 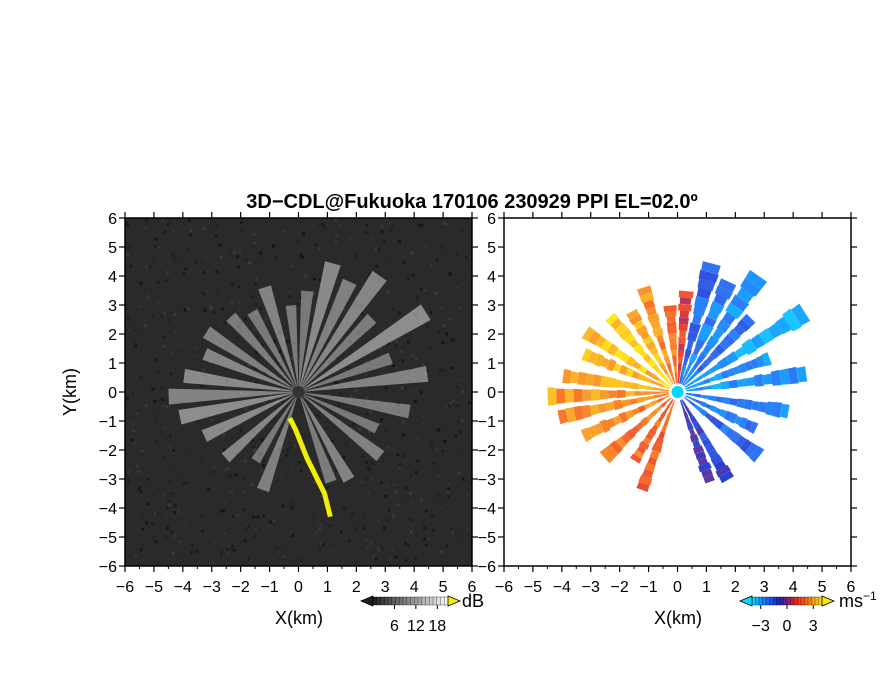 What do you see at coordinates (299, 377) in the screenshot?
I see `snr-rays` at bounding box center [299, 377].